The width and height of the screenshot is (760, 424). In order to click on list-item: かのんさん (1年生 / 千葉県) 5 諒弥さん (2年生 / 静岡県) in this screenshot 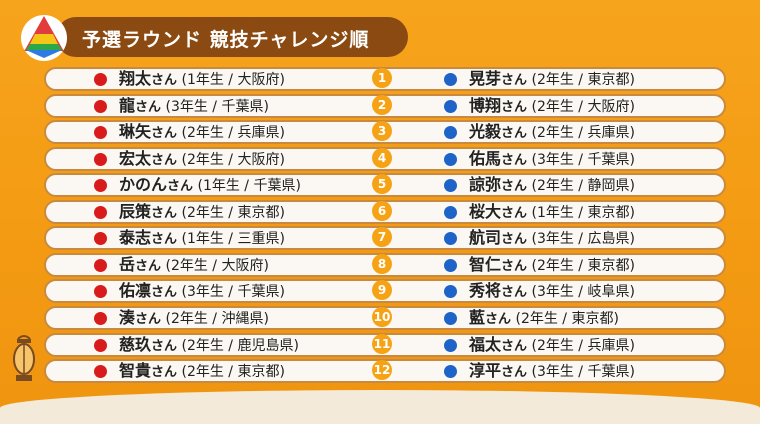, I will do `click(385, 185)`.